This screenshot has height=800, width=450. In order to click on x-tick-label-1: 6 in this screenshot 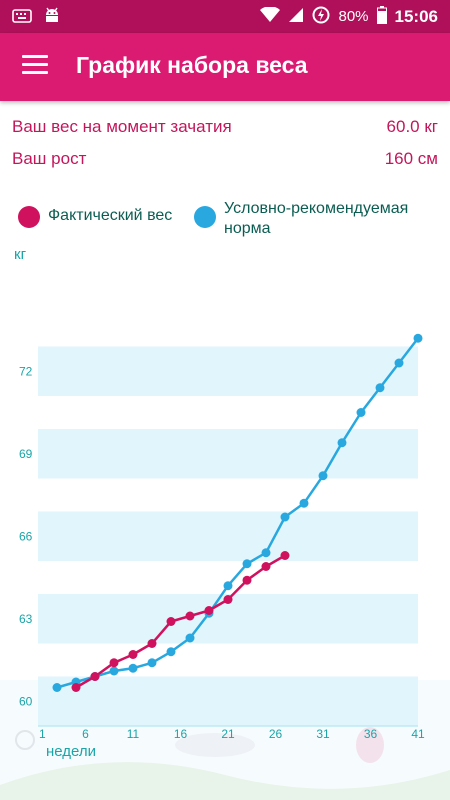, I will do `click(85, 734)`.